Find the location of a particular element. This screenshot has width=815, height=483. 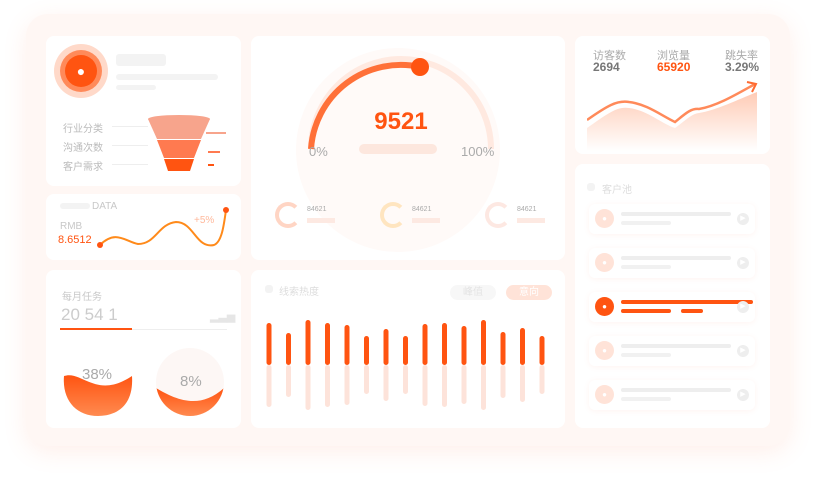

heat-bar-chart is located at coordinates (405, 365).